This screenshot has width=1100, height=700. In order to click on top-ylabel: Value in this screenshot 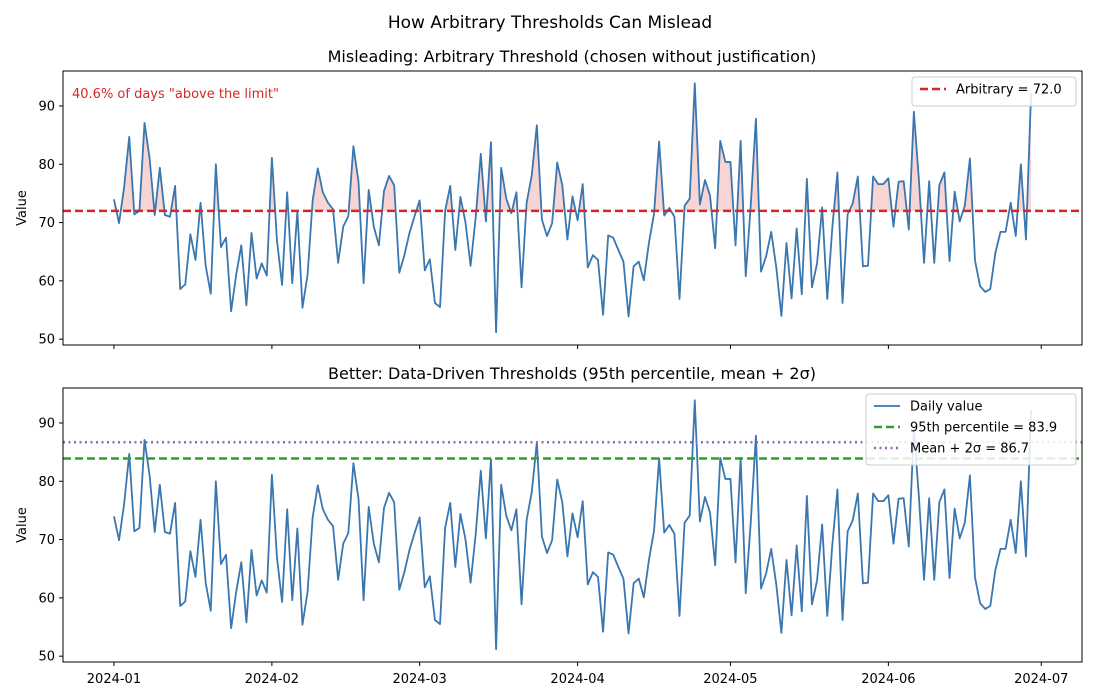, I will do `click(22, 208)`.